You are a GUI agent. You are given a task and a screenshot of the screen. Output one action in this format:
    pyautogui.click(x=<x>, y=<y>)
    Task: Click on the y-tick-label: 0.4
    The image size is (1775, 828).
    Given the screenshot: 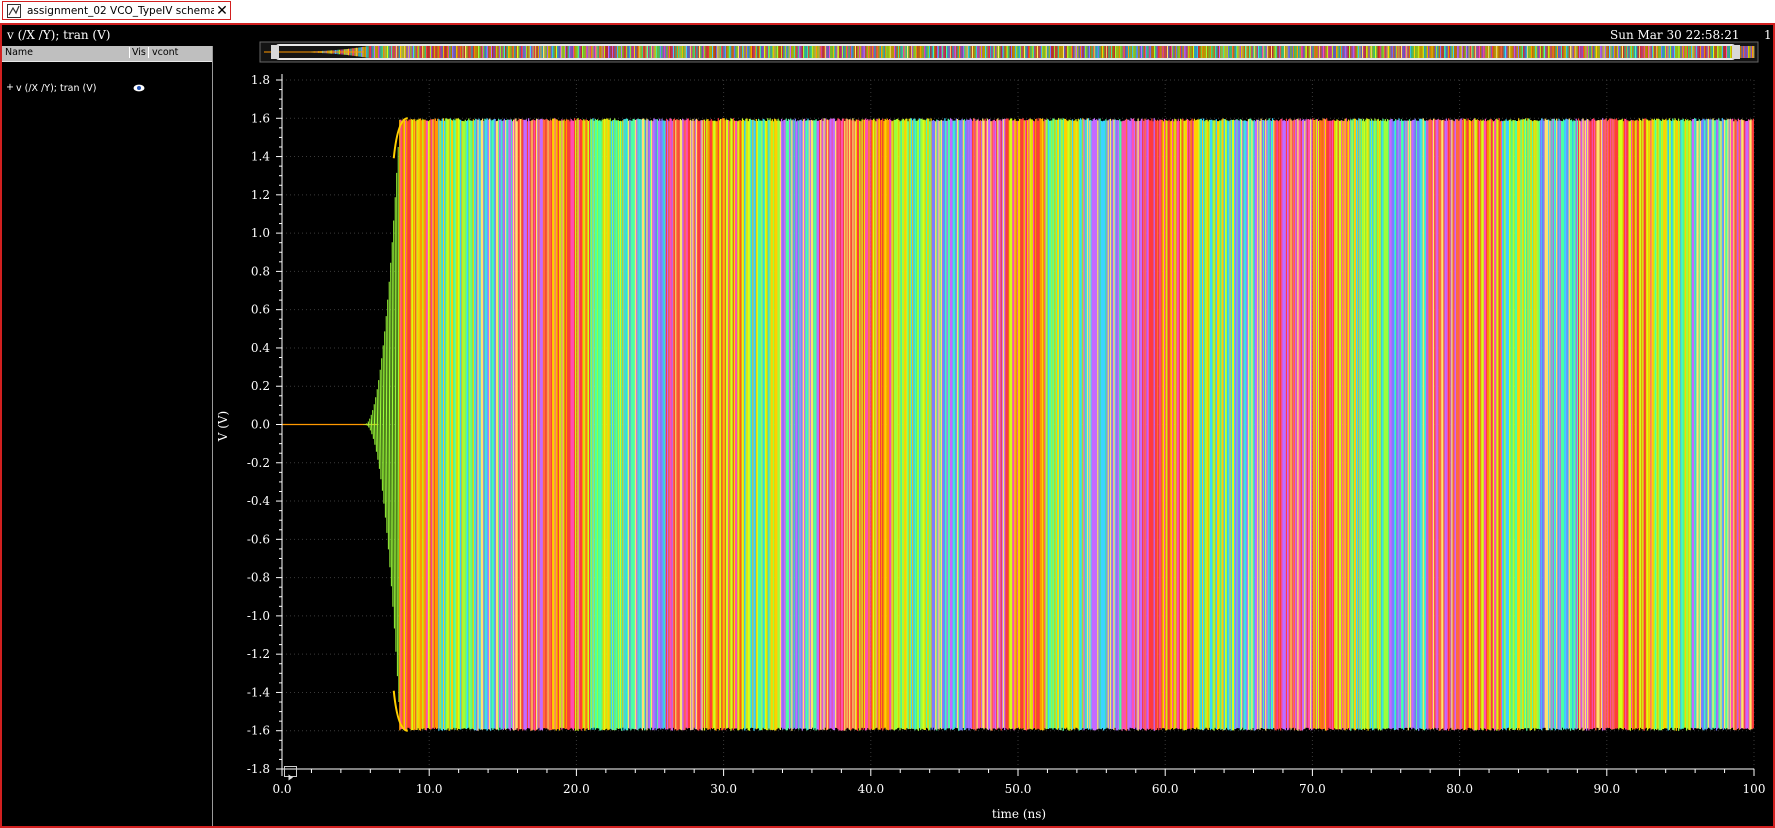 What is the action you would take?
    pyautogui.click(x=260, y=348)
    